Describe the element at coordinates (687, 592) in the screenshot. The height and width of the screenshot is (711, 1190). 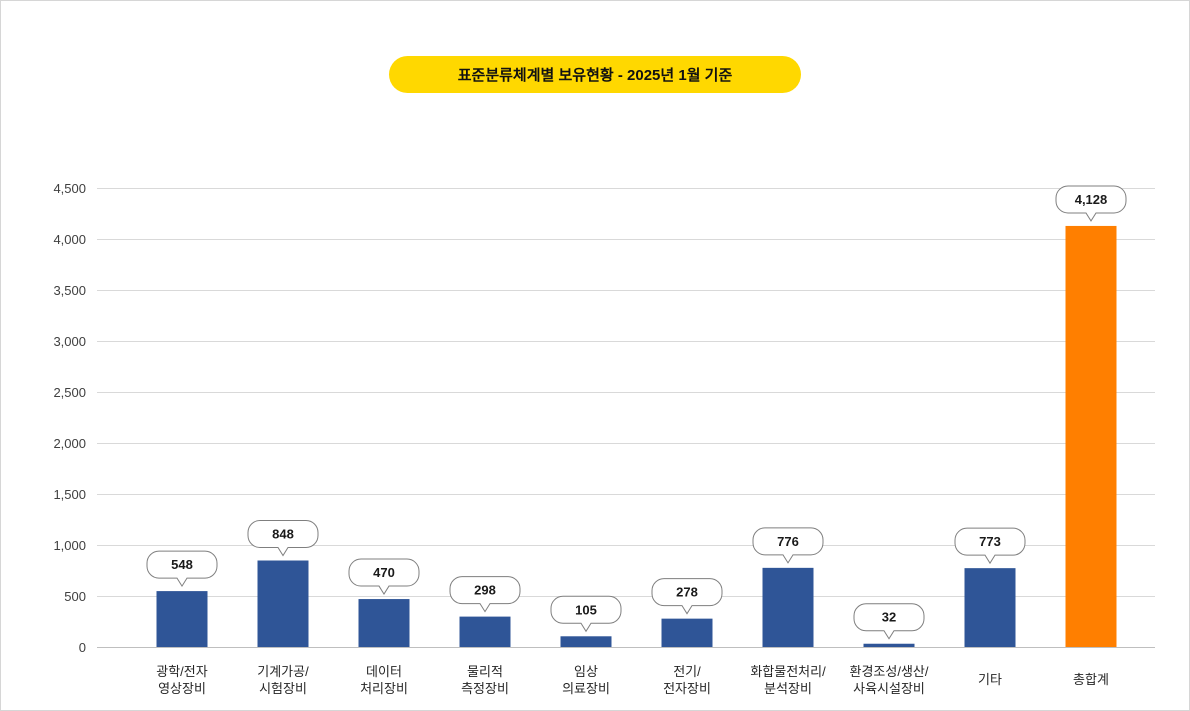
I see `data-label-value: 278` at that location.